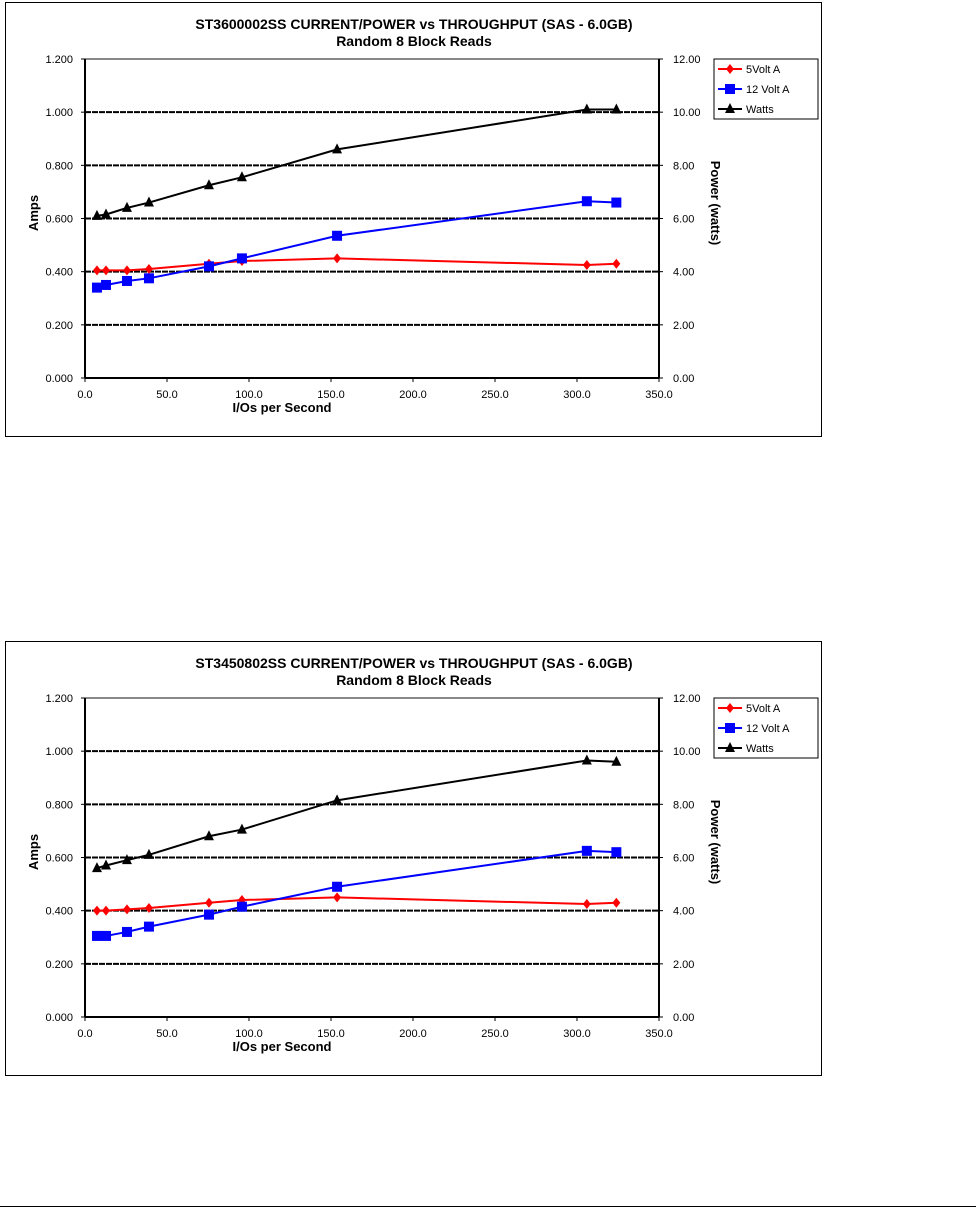 The image size is (976, 1209). I want to click on x-tick-label: 250.0, so click(495, 395).